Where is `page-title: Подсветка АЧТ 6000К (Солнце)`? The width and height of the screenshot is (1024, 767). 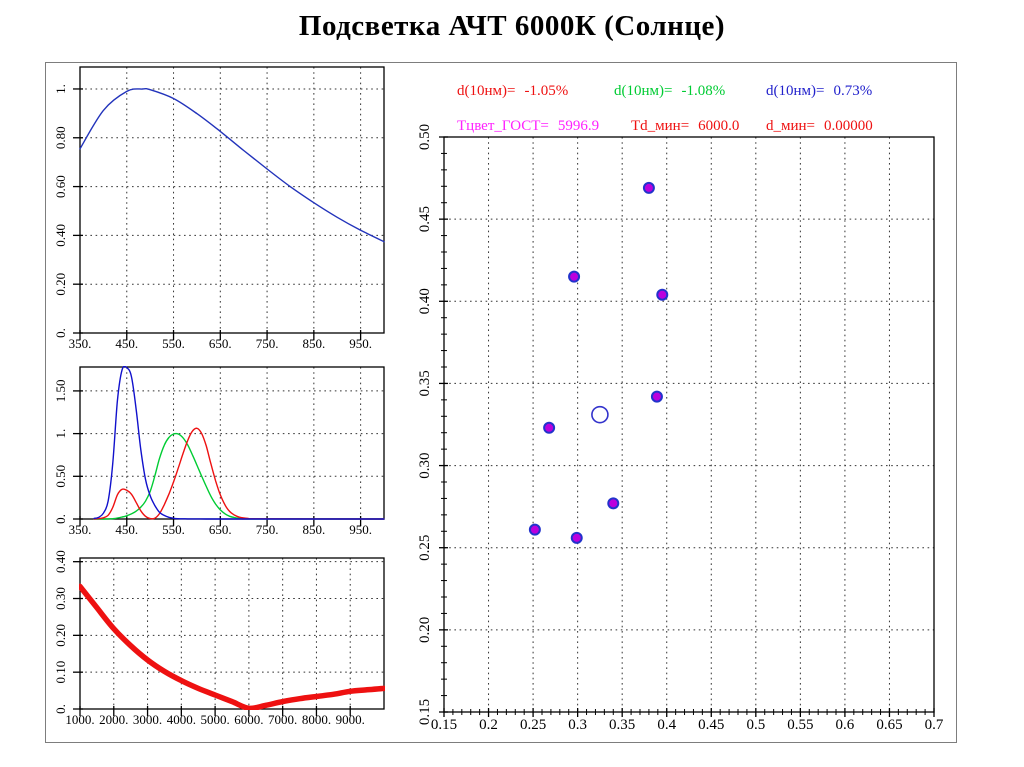
page-title: Подсветка АЧТ 6000К (Солнце) is located at coordinates (512, 26).